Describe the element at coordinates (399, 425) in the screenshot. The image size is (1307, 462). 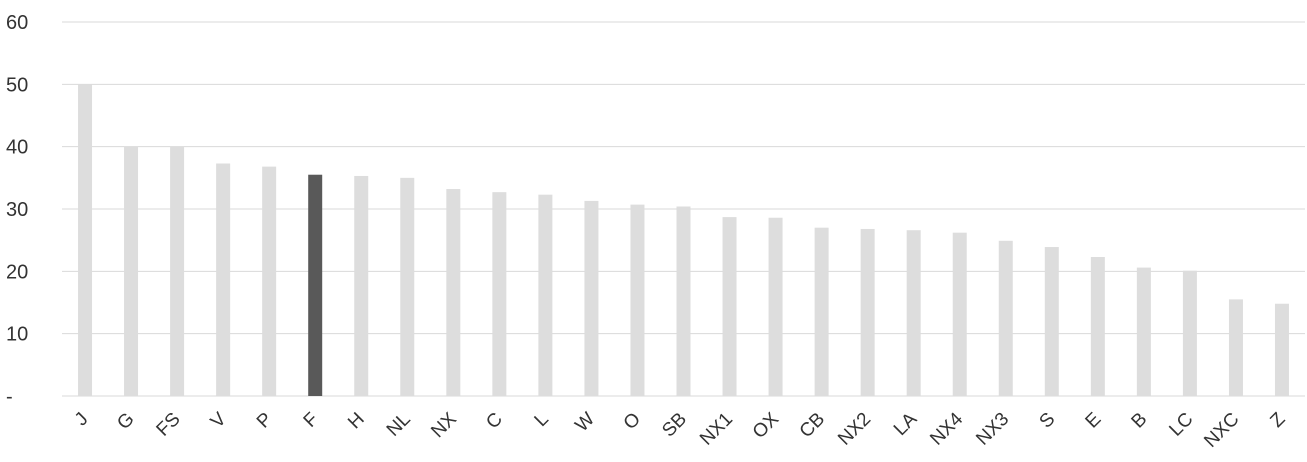
I see `x-category-label: NL` at that location.